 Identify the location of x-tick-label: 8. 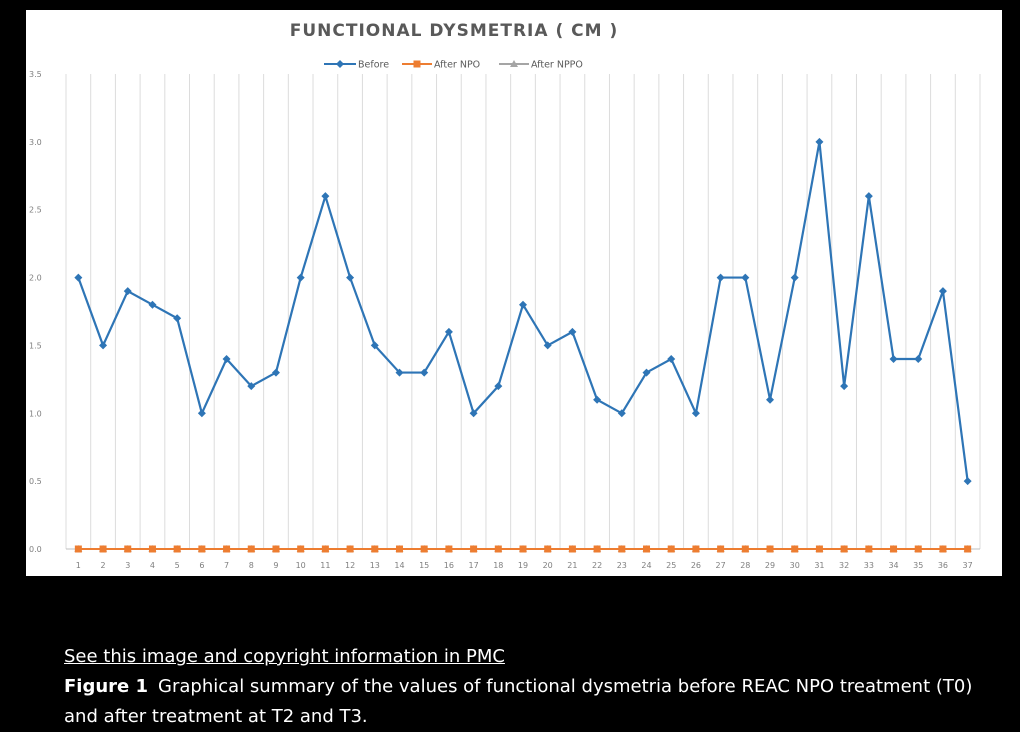
(251, 565).